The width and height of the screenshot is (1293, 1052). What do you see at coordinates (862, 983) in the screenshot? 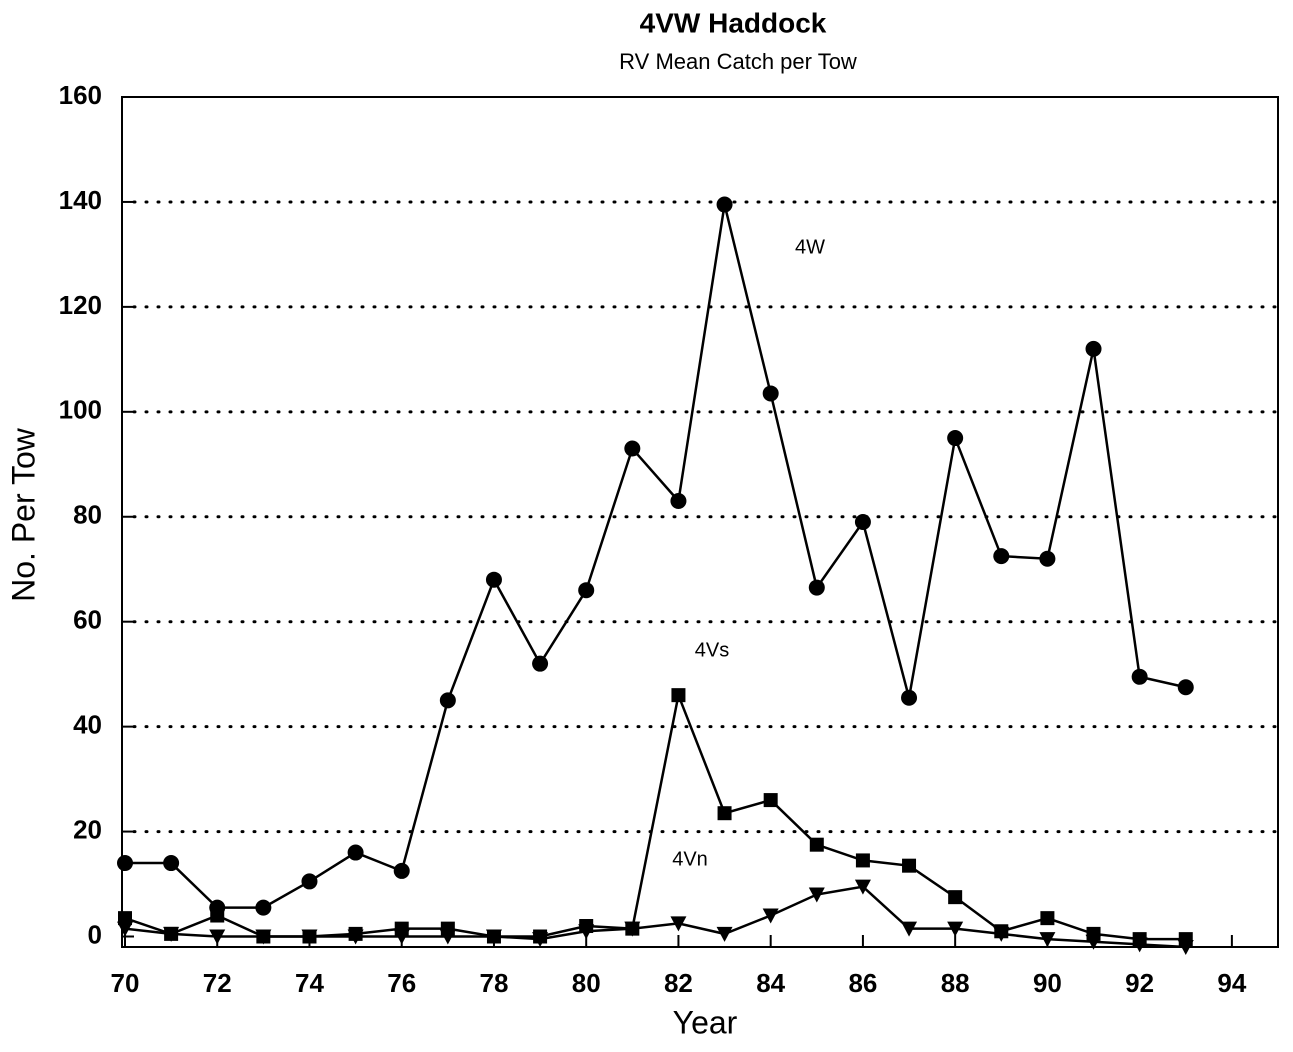
I see `x-tick-label: 86` at bounding box center [862, 983].